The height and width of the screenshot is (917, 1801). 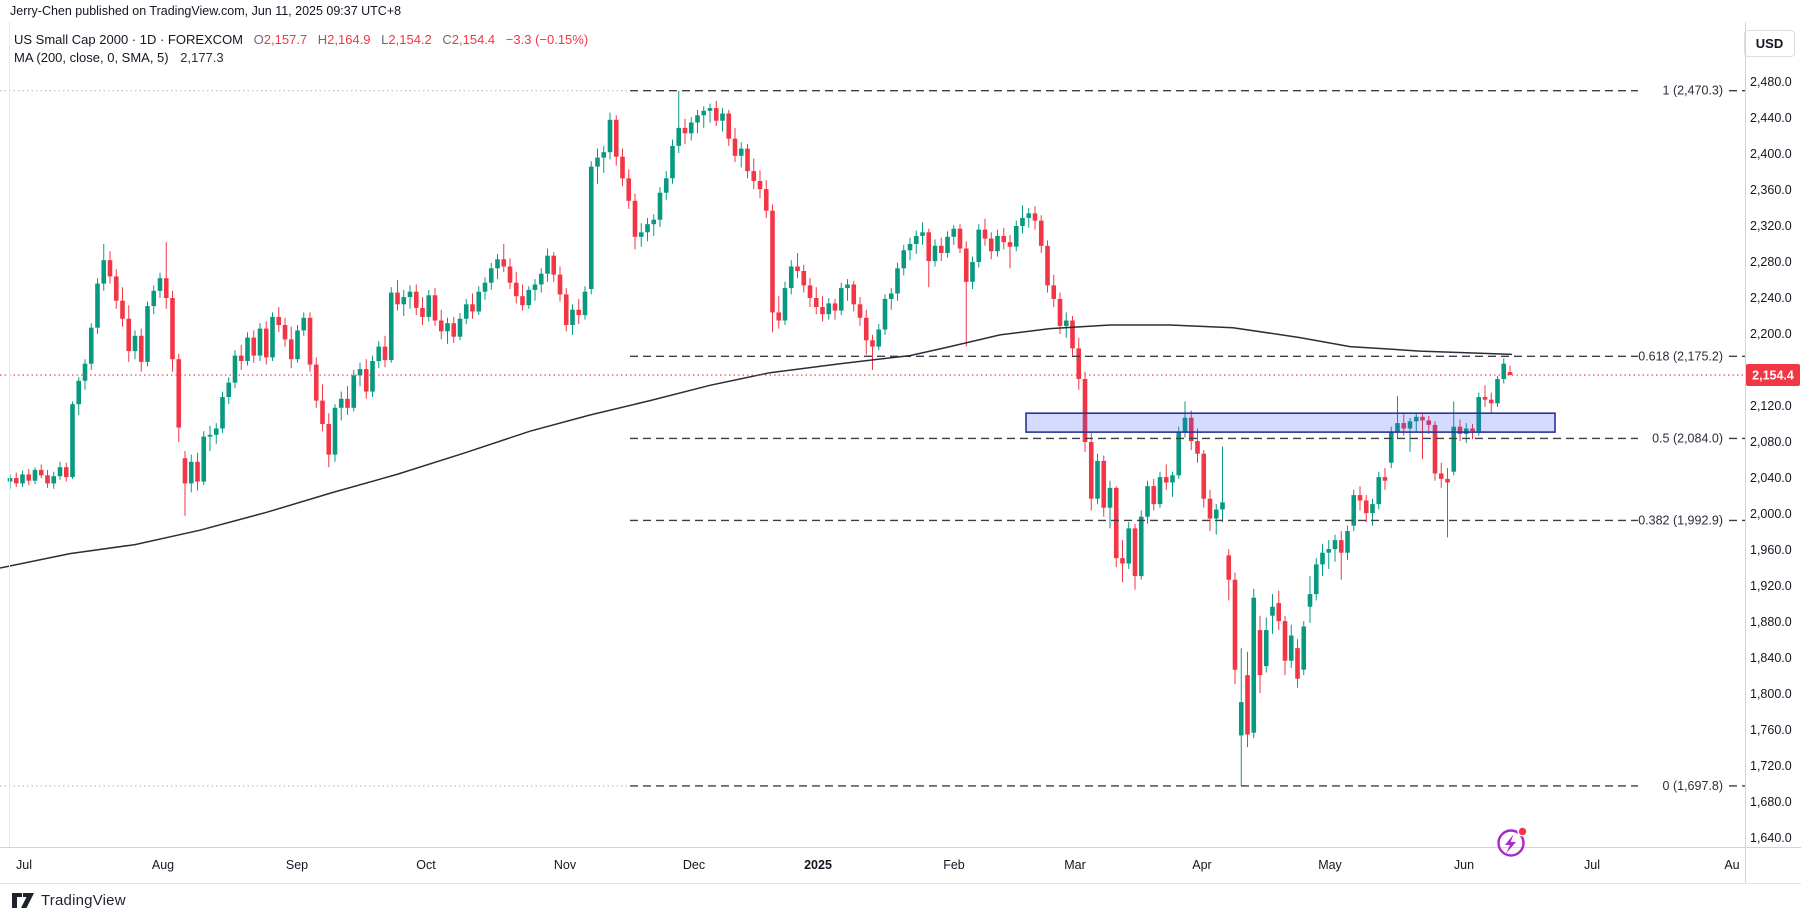 I want to click on price-tick-label: 2,240.0, so click(x=1771, y=298).